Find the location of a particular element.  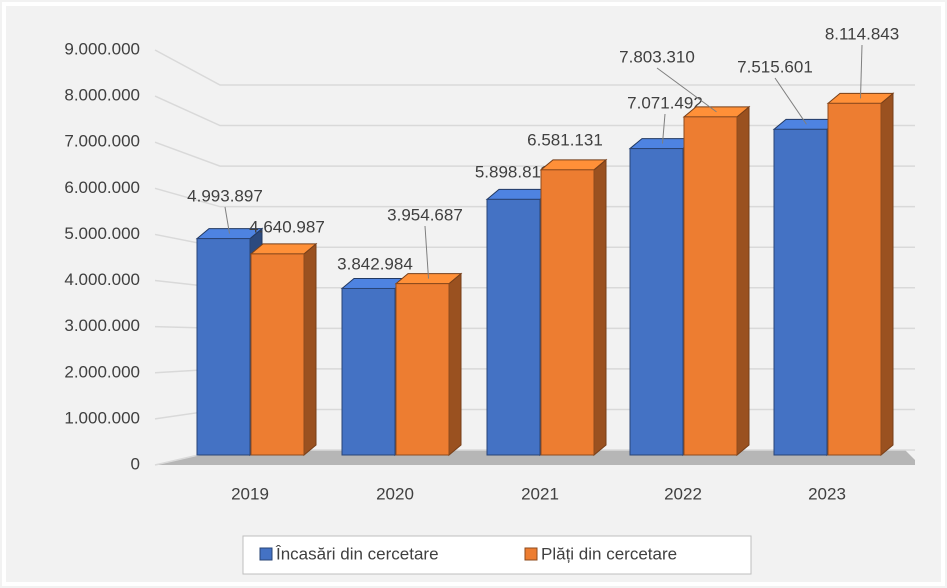

y-tick-label: 5.000.000 is located at coordinates (102, 233).